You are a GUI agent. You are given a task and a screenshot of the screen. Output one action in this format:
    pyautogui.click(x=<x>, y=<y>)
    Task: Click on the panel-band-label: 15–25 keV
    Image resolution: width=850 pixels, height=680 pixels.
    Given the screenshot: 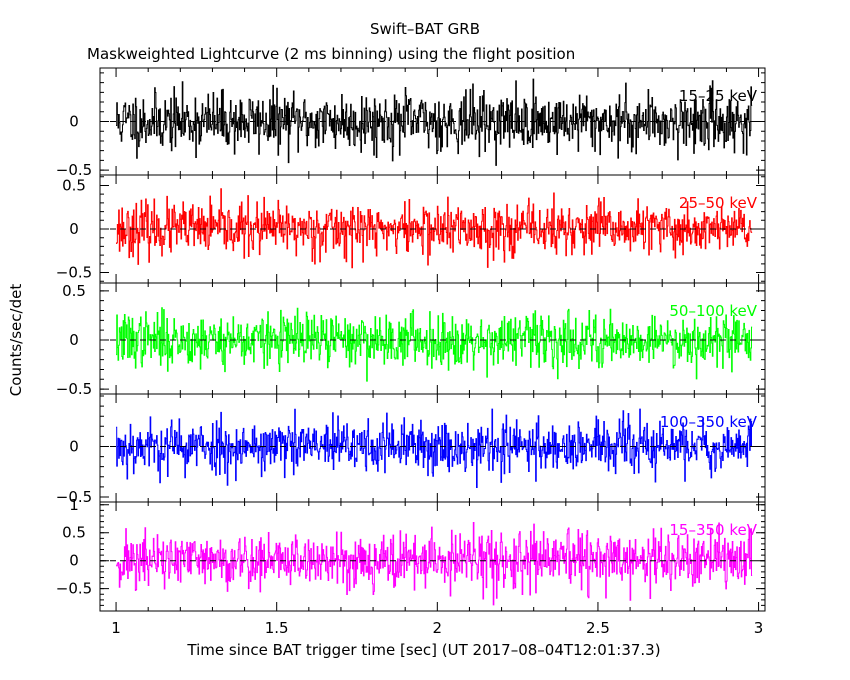 What is the action you would take?
    pyautogui.click(x=718, y=96)
    